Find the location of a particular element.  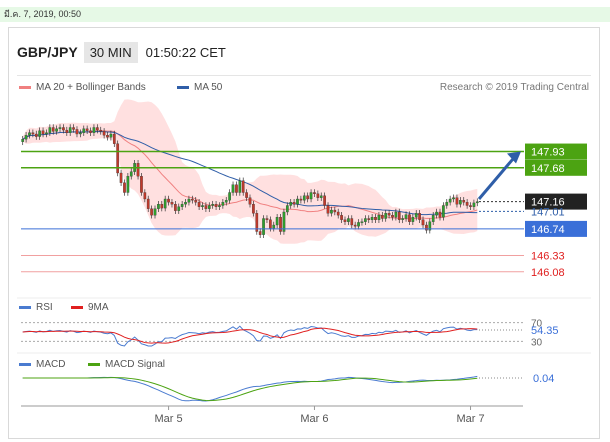

rsi-current-label: 54.35 is located at coordinates (545, 331).